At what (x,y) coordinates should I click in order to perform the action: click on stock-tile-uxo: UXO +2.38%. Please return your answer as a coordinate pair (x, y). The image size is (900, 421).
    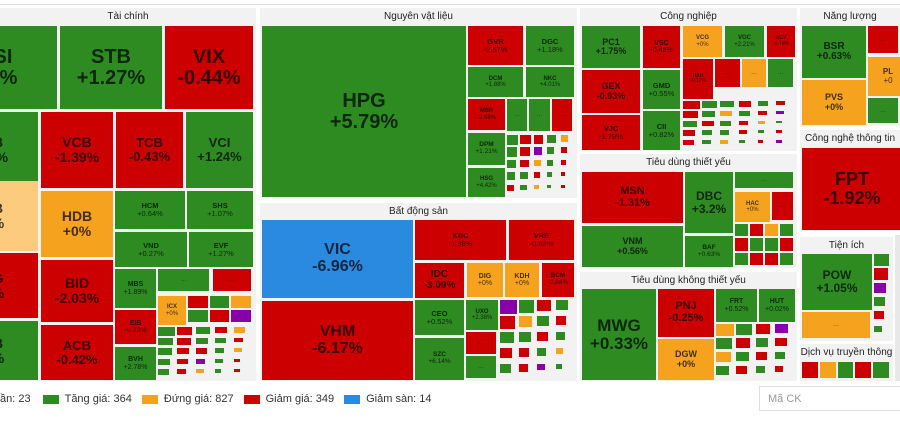
    Looking at the image, I should click on (482, 315).